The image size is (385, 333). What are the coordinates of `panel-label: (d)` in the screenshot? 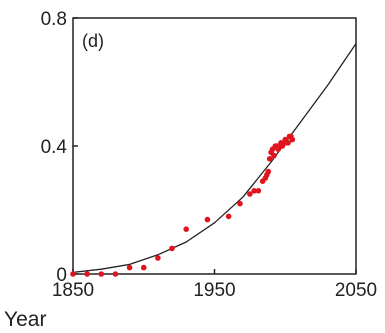 It's located at (93, 41).